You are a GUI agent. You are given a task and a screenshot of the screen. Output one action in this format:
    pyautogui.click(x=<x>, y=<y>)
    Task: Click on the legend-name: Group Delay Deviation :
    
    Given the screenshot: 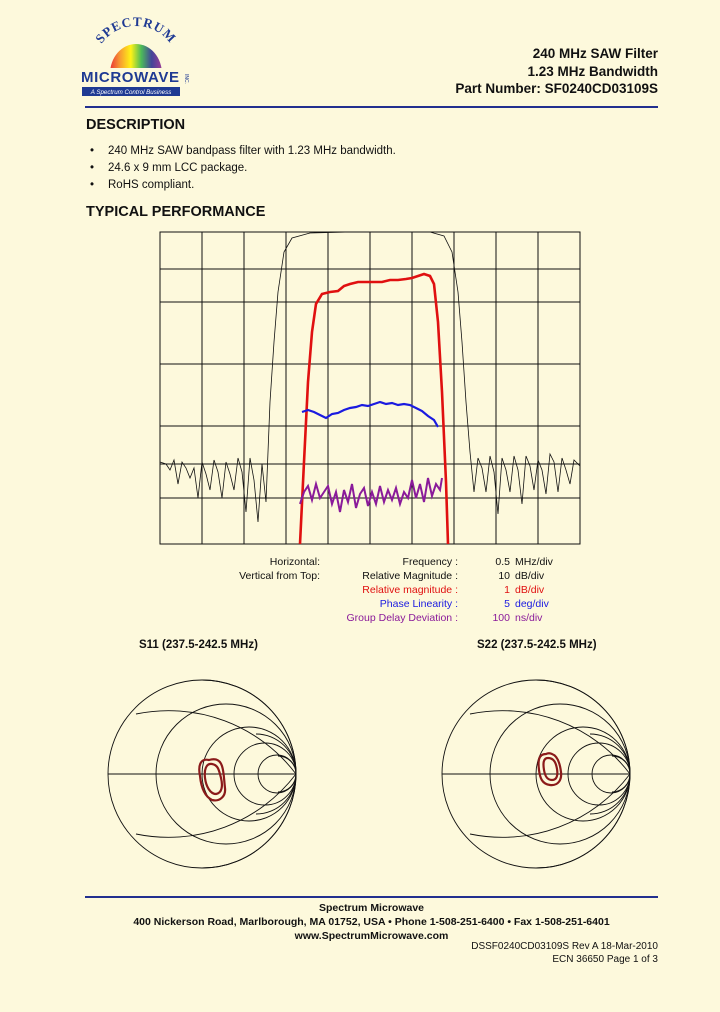 What is the action you would take?
    pyautogui.click(x=402, y=618)
    